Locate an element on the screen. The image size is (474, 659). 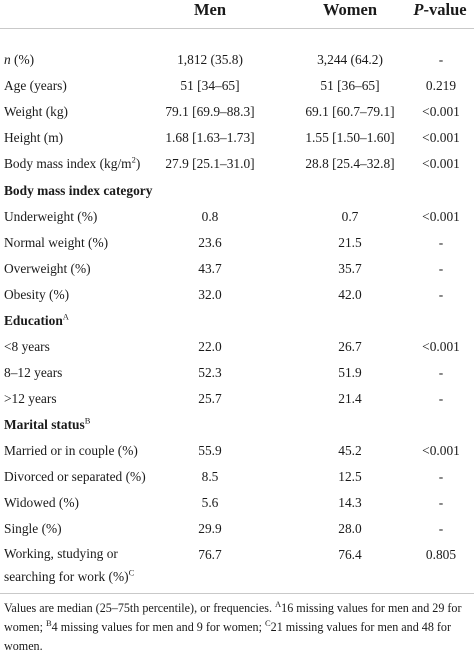
footnote-sup-a: A is located at coordinates (278, 603).